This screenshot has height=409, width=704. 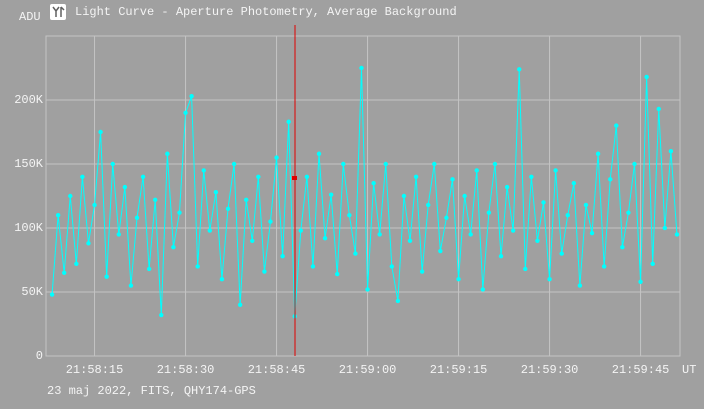 What do you see at coordinates (29, 164) in the screenshot?
I see `y-tick-label: 150K` at bounding box center [29, 164].